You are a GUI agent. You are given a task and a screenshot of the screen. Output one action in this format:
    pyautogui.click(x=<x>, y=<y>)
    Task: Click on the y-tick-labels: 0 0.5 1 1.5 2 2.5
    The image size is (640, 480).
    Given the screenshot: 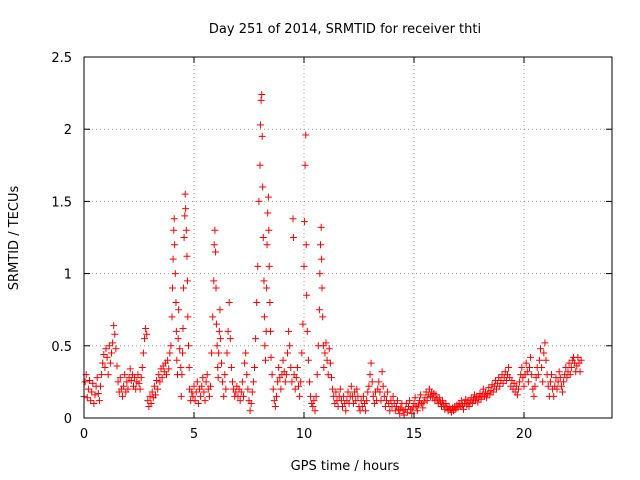 What is the action you would take?
    pyautogui.click(x=61, y=239)
    